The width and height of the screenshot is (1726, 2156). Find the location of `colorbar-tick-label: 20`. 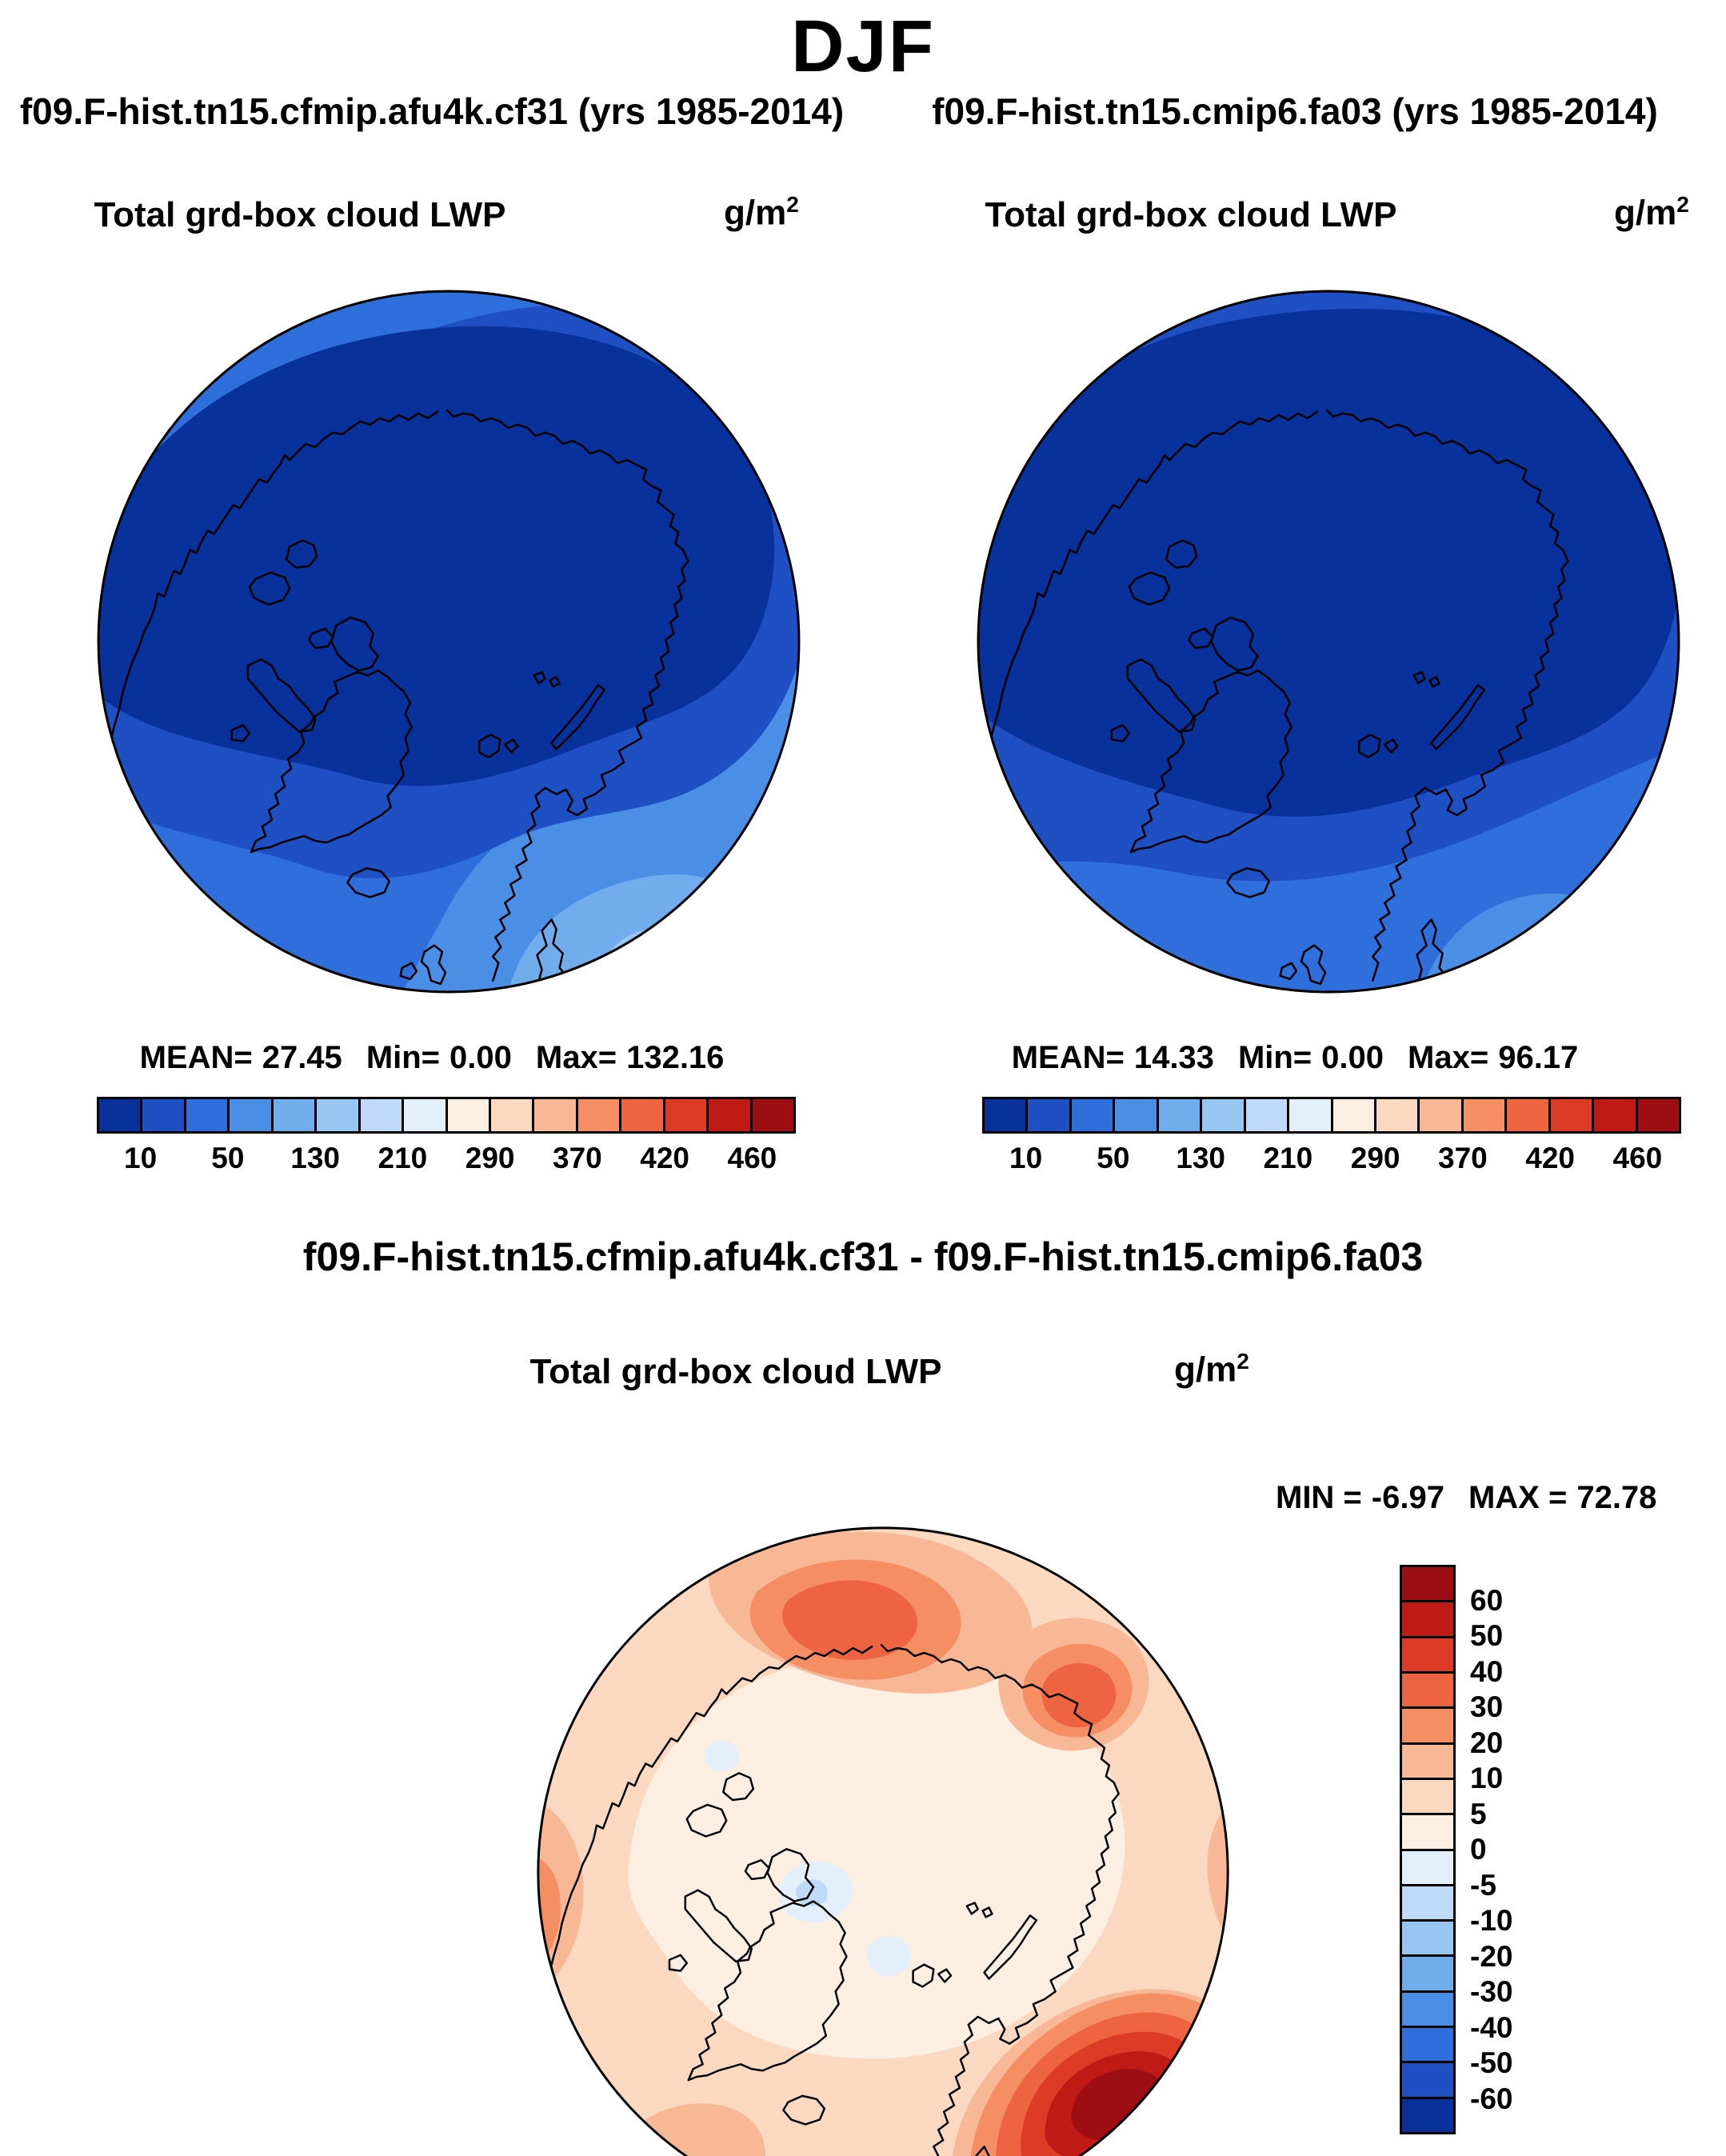

colorbar-tick-label: 20 is located at coordinates (1487, 1742).